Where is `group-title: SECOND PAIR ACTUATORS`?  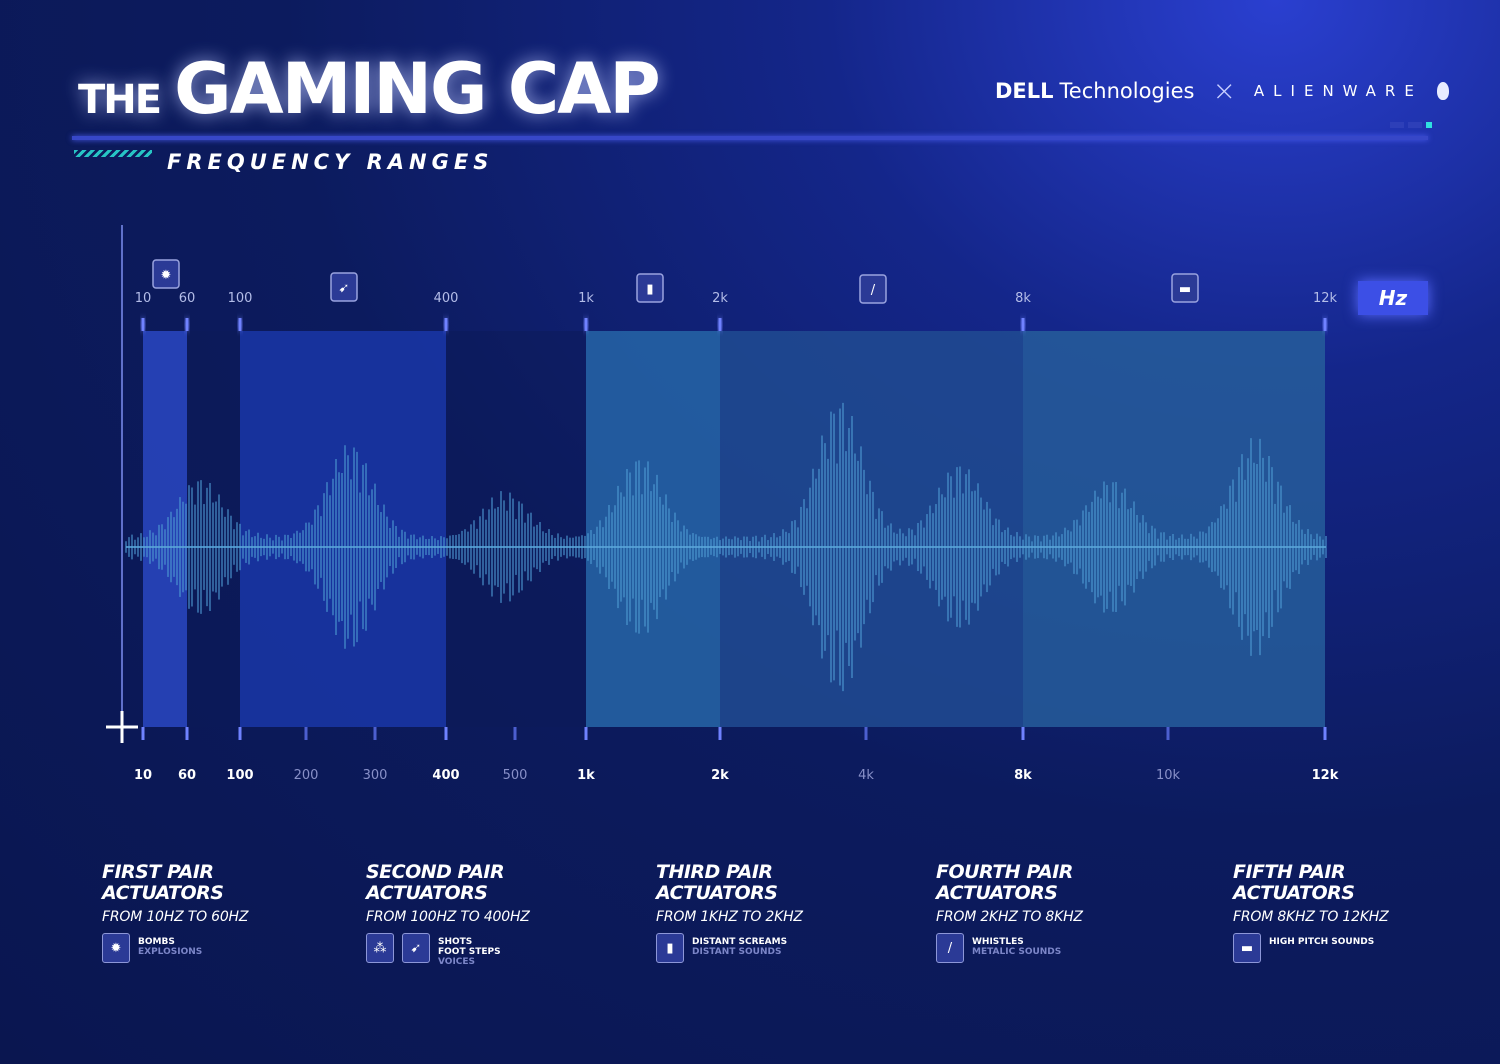 group-title: SECOND PAIR ACTUATORS is located at coordinates (466, 883).